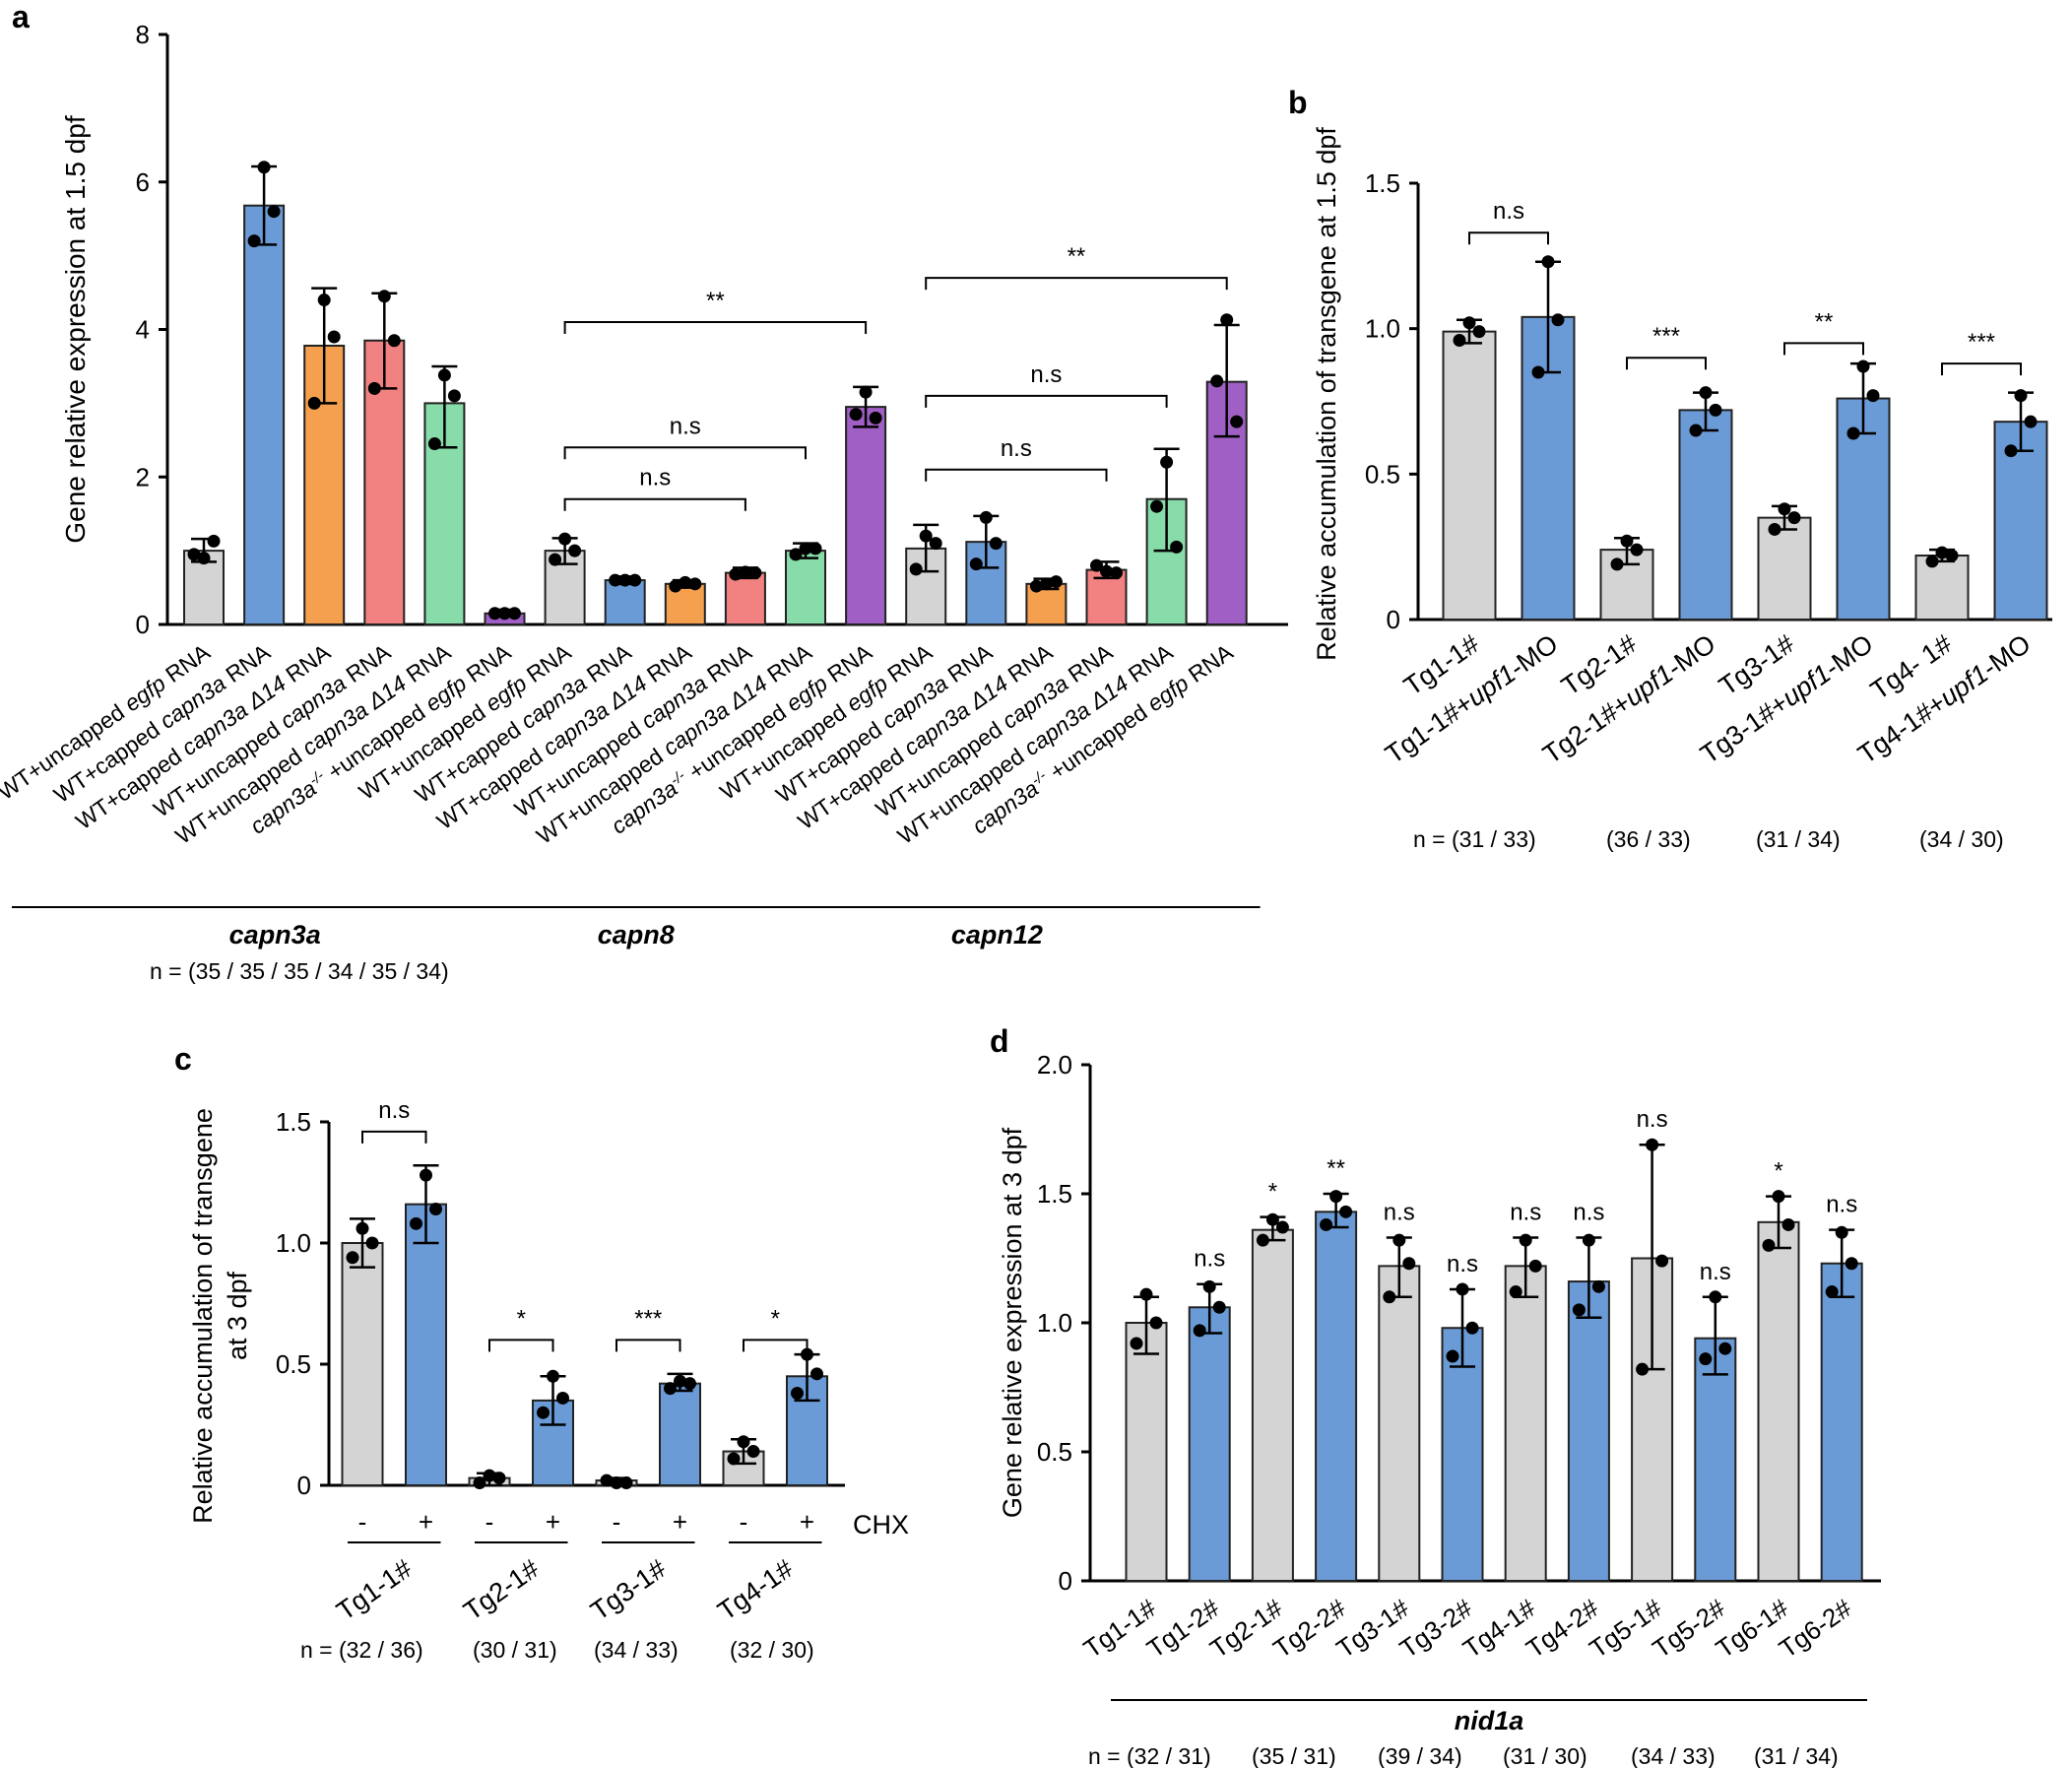 The width and height of the screenshot is (2072, 1768). What do you see at coordinates (881, 1524) in the screenshot?
I see `panel-c-treatment-label: CHX` at bounding box center [881, 1524].